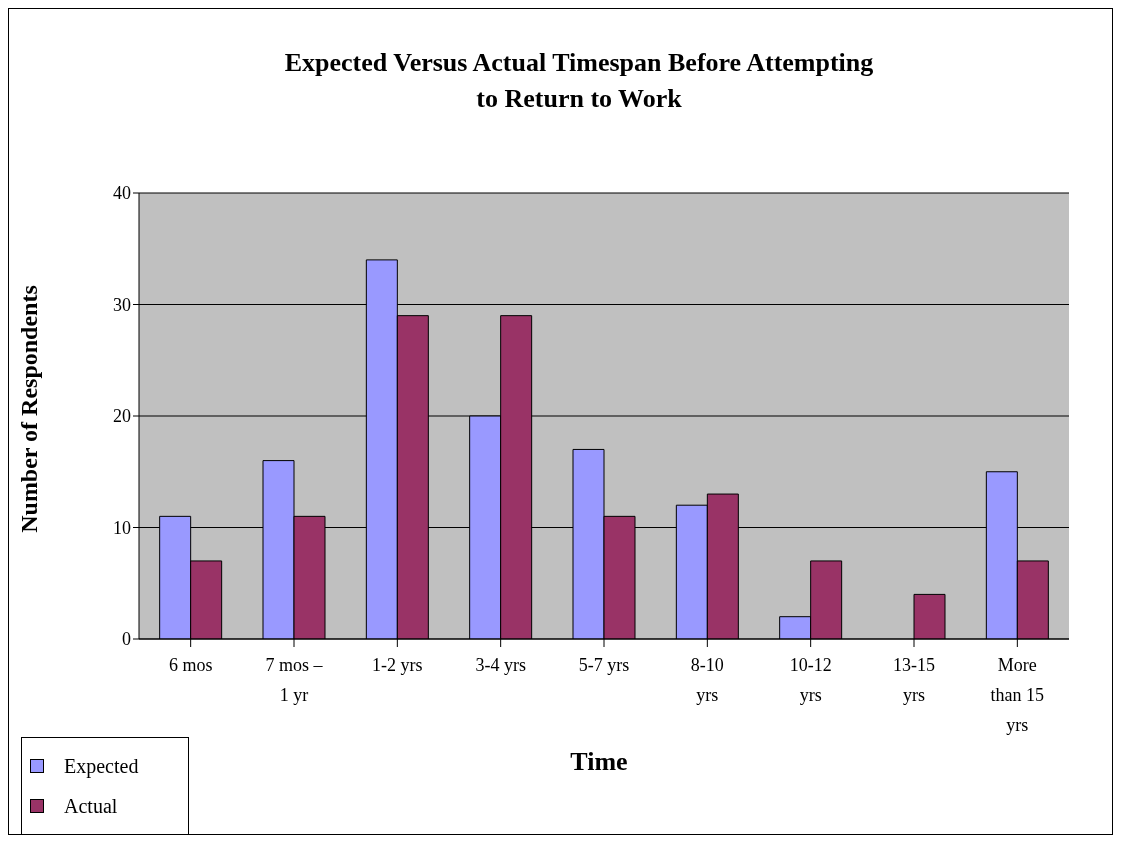 This screenshot has height=843, width=1121. I want to click on y-axis-title: Number of Respondents, so click(29, 409).